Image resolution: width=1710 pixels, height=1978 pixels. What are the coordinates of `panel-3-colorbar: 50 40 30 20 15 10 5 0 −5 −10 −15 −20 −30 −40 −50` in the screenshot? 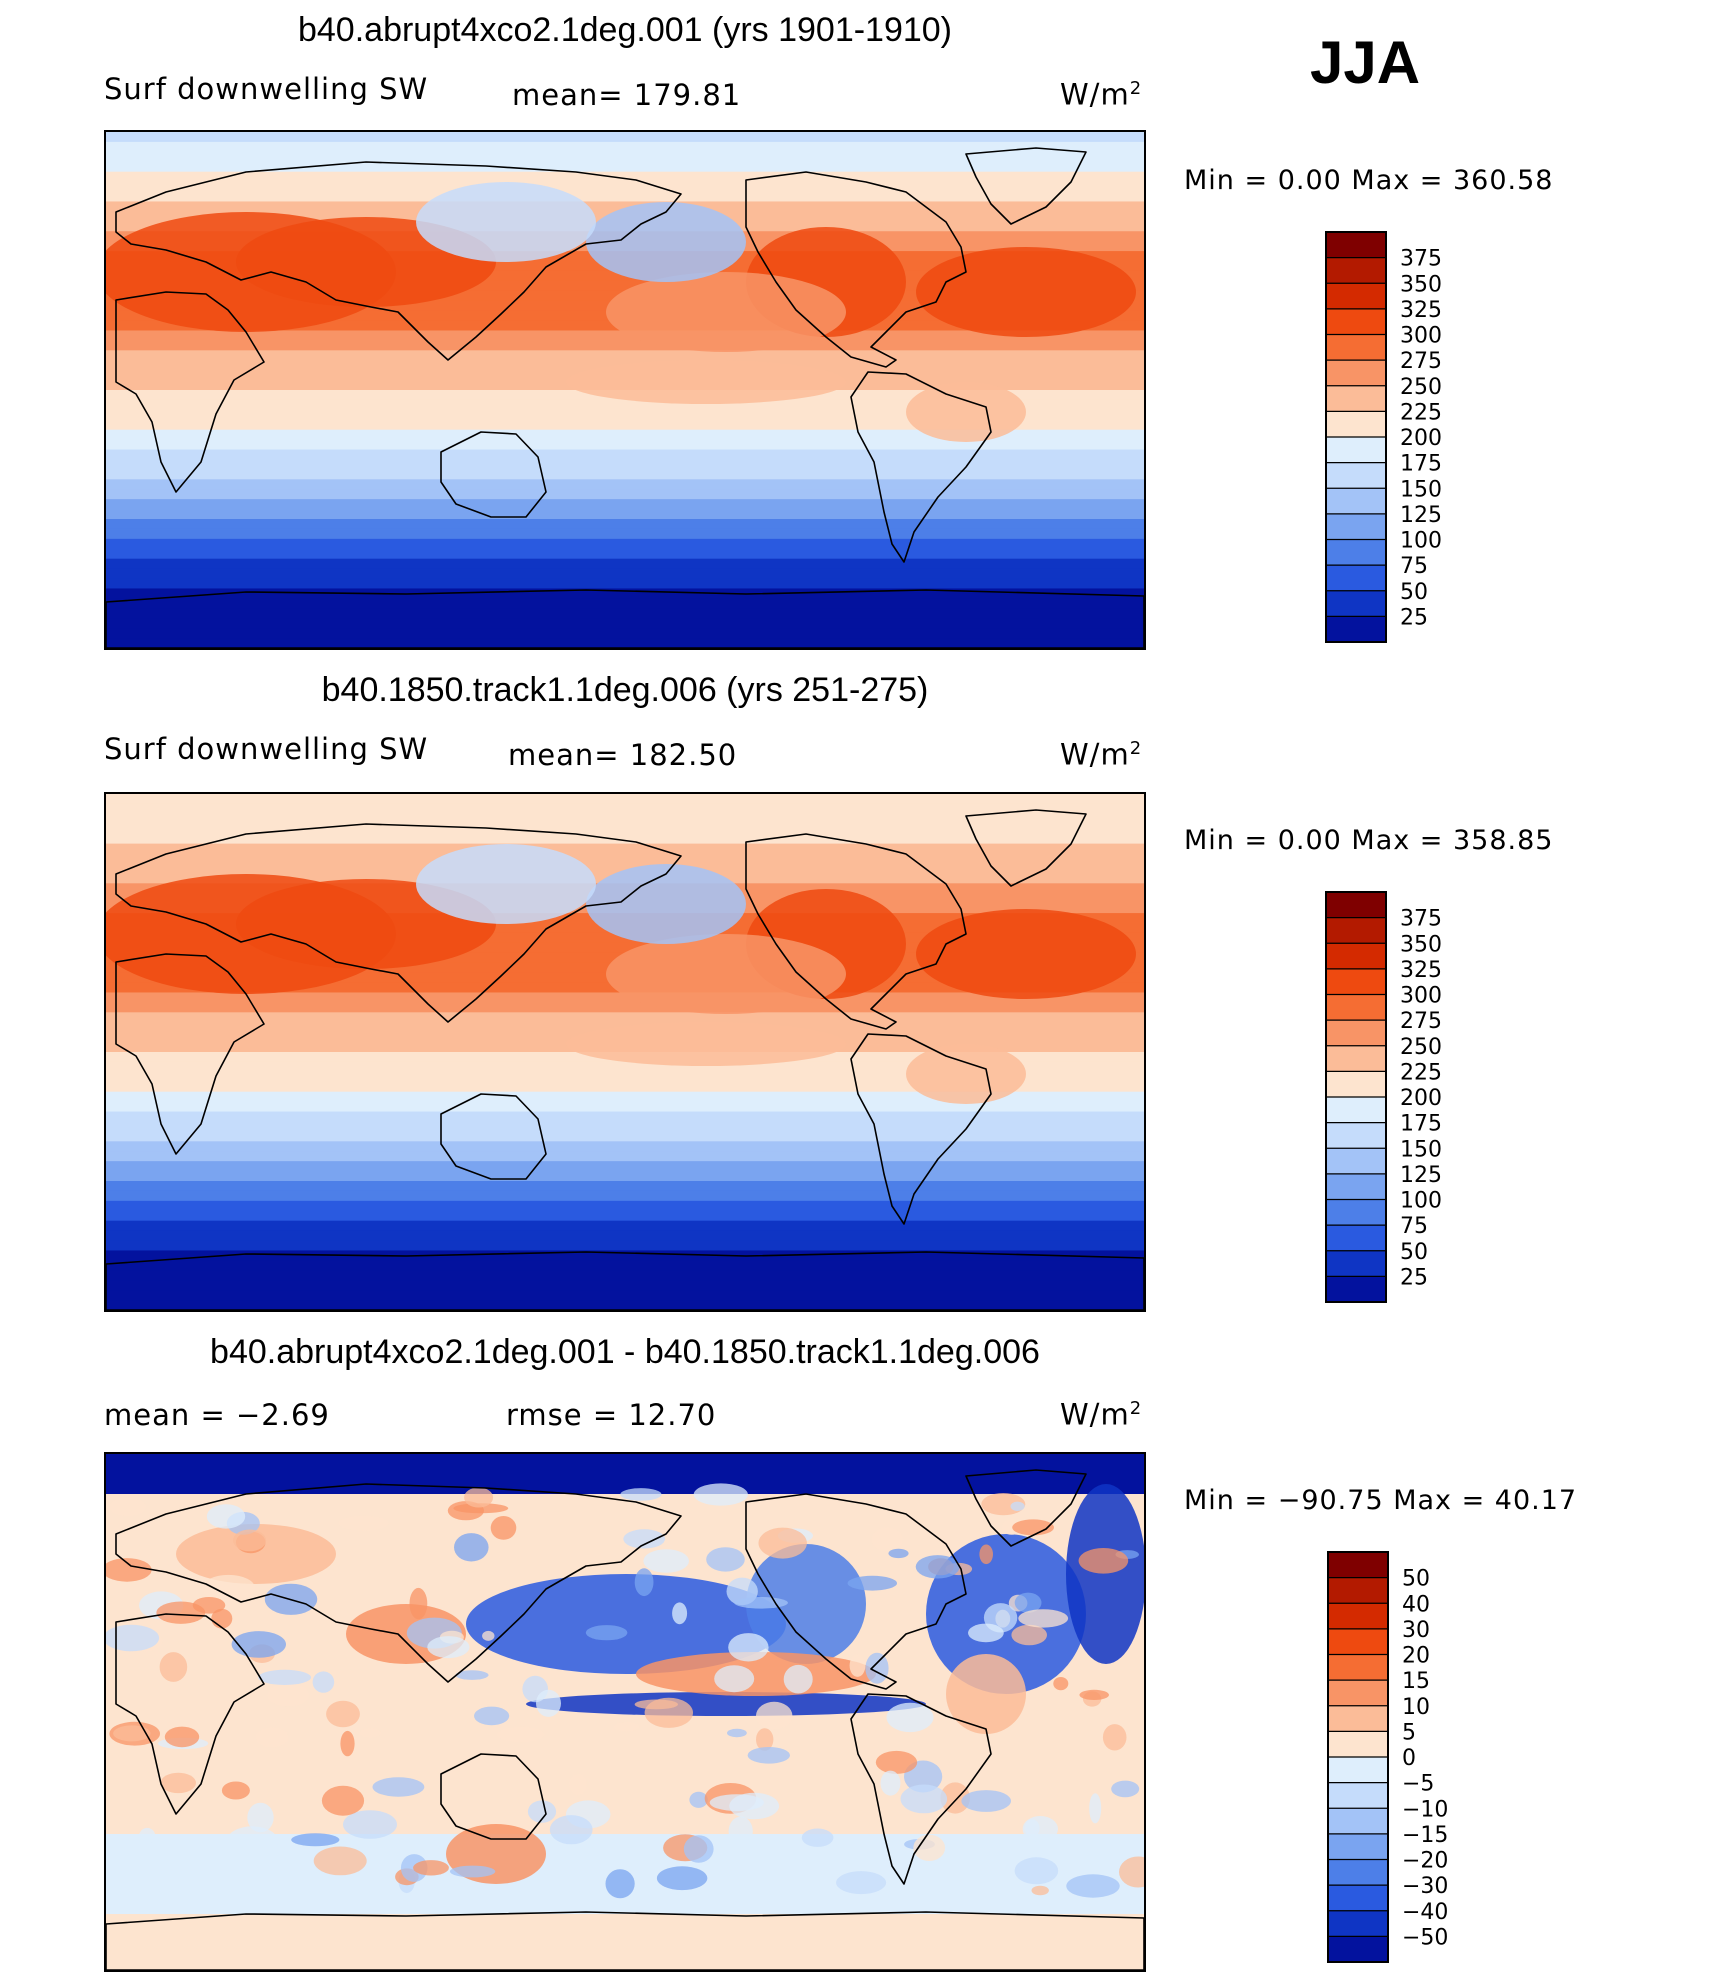 It's located at (1427, 1757).